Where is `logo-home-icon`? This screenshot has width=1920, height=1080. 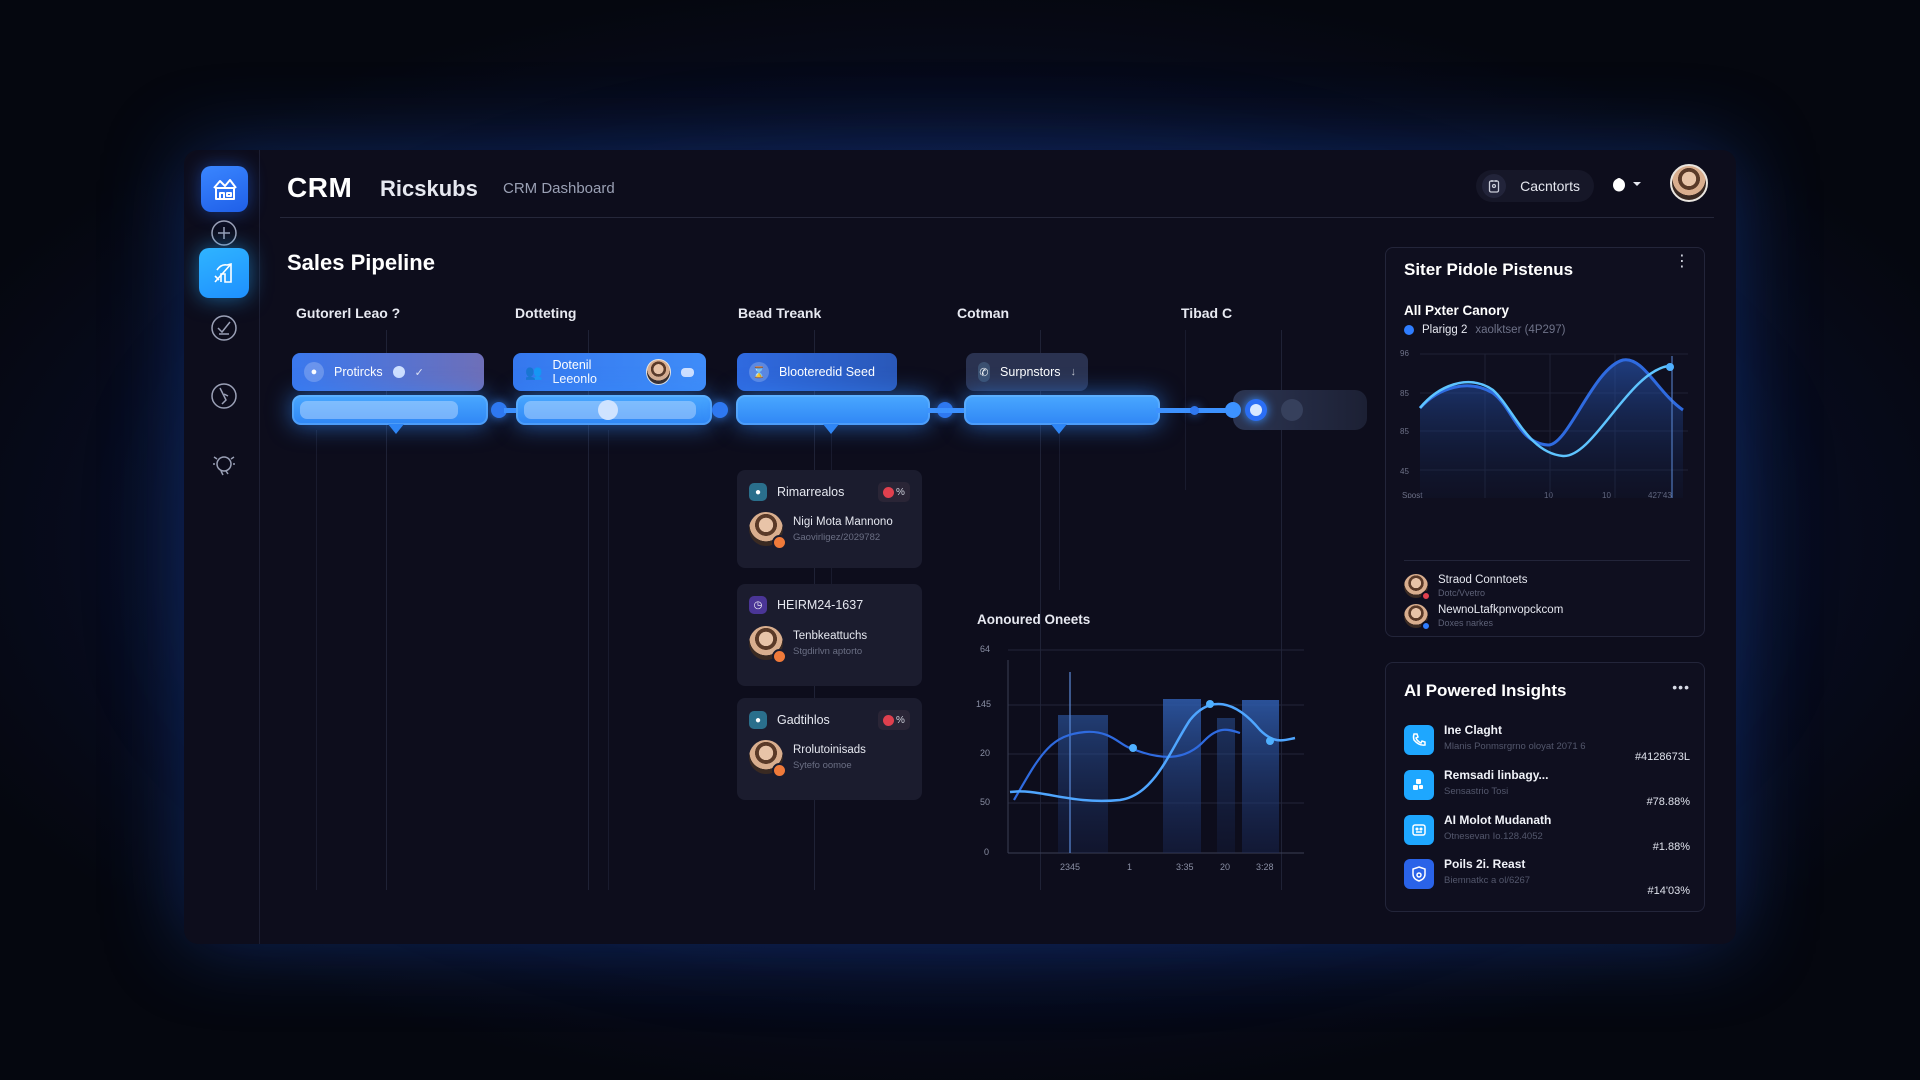
logo-home-icon is located at coordinates (224, 189).